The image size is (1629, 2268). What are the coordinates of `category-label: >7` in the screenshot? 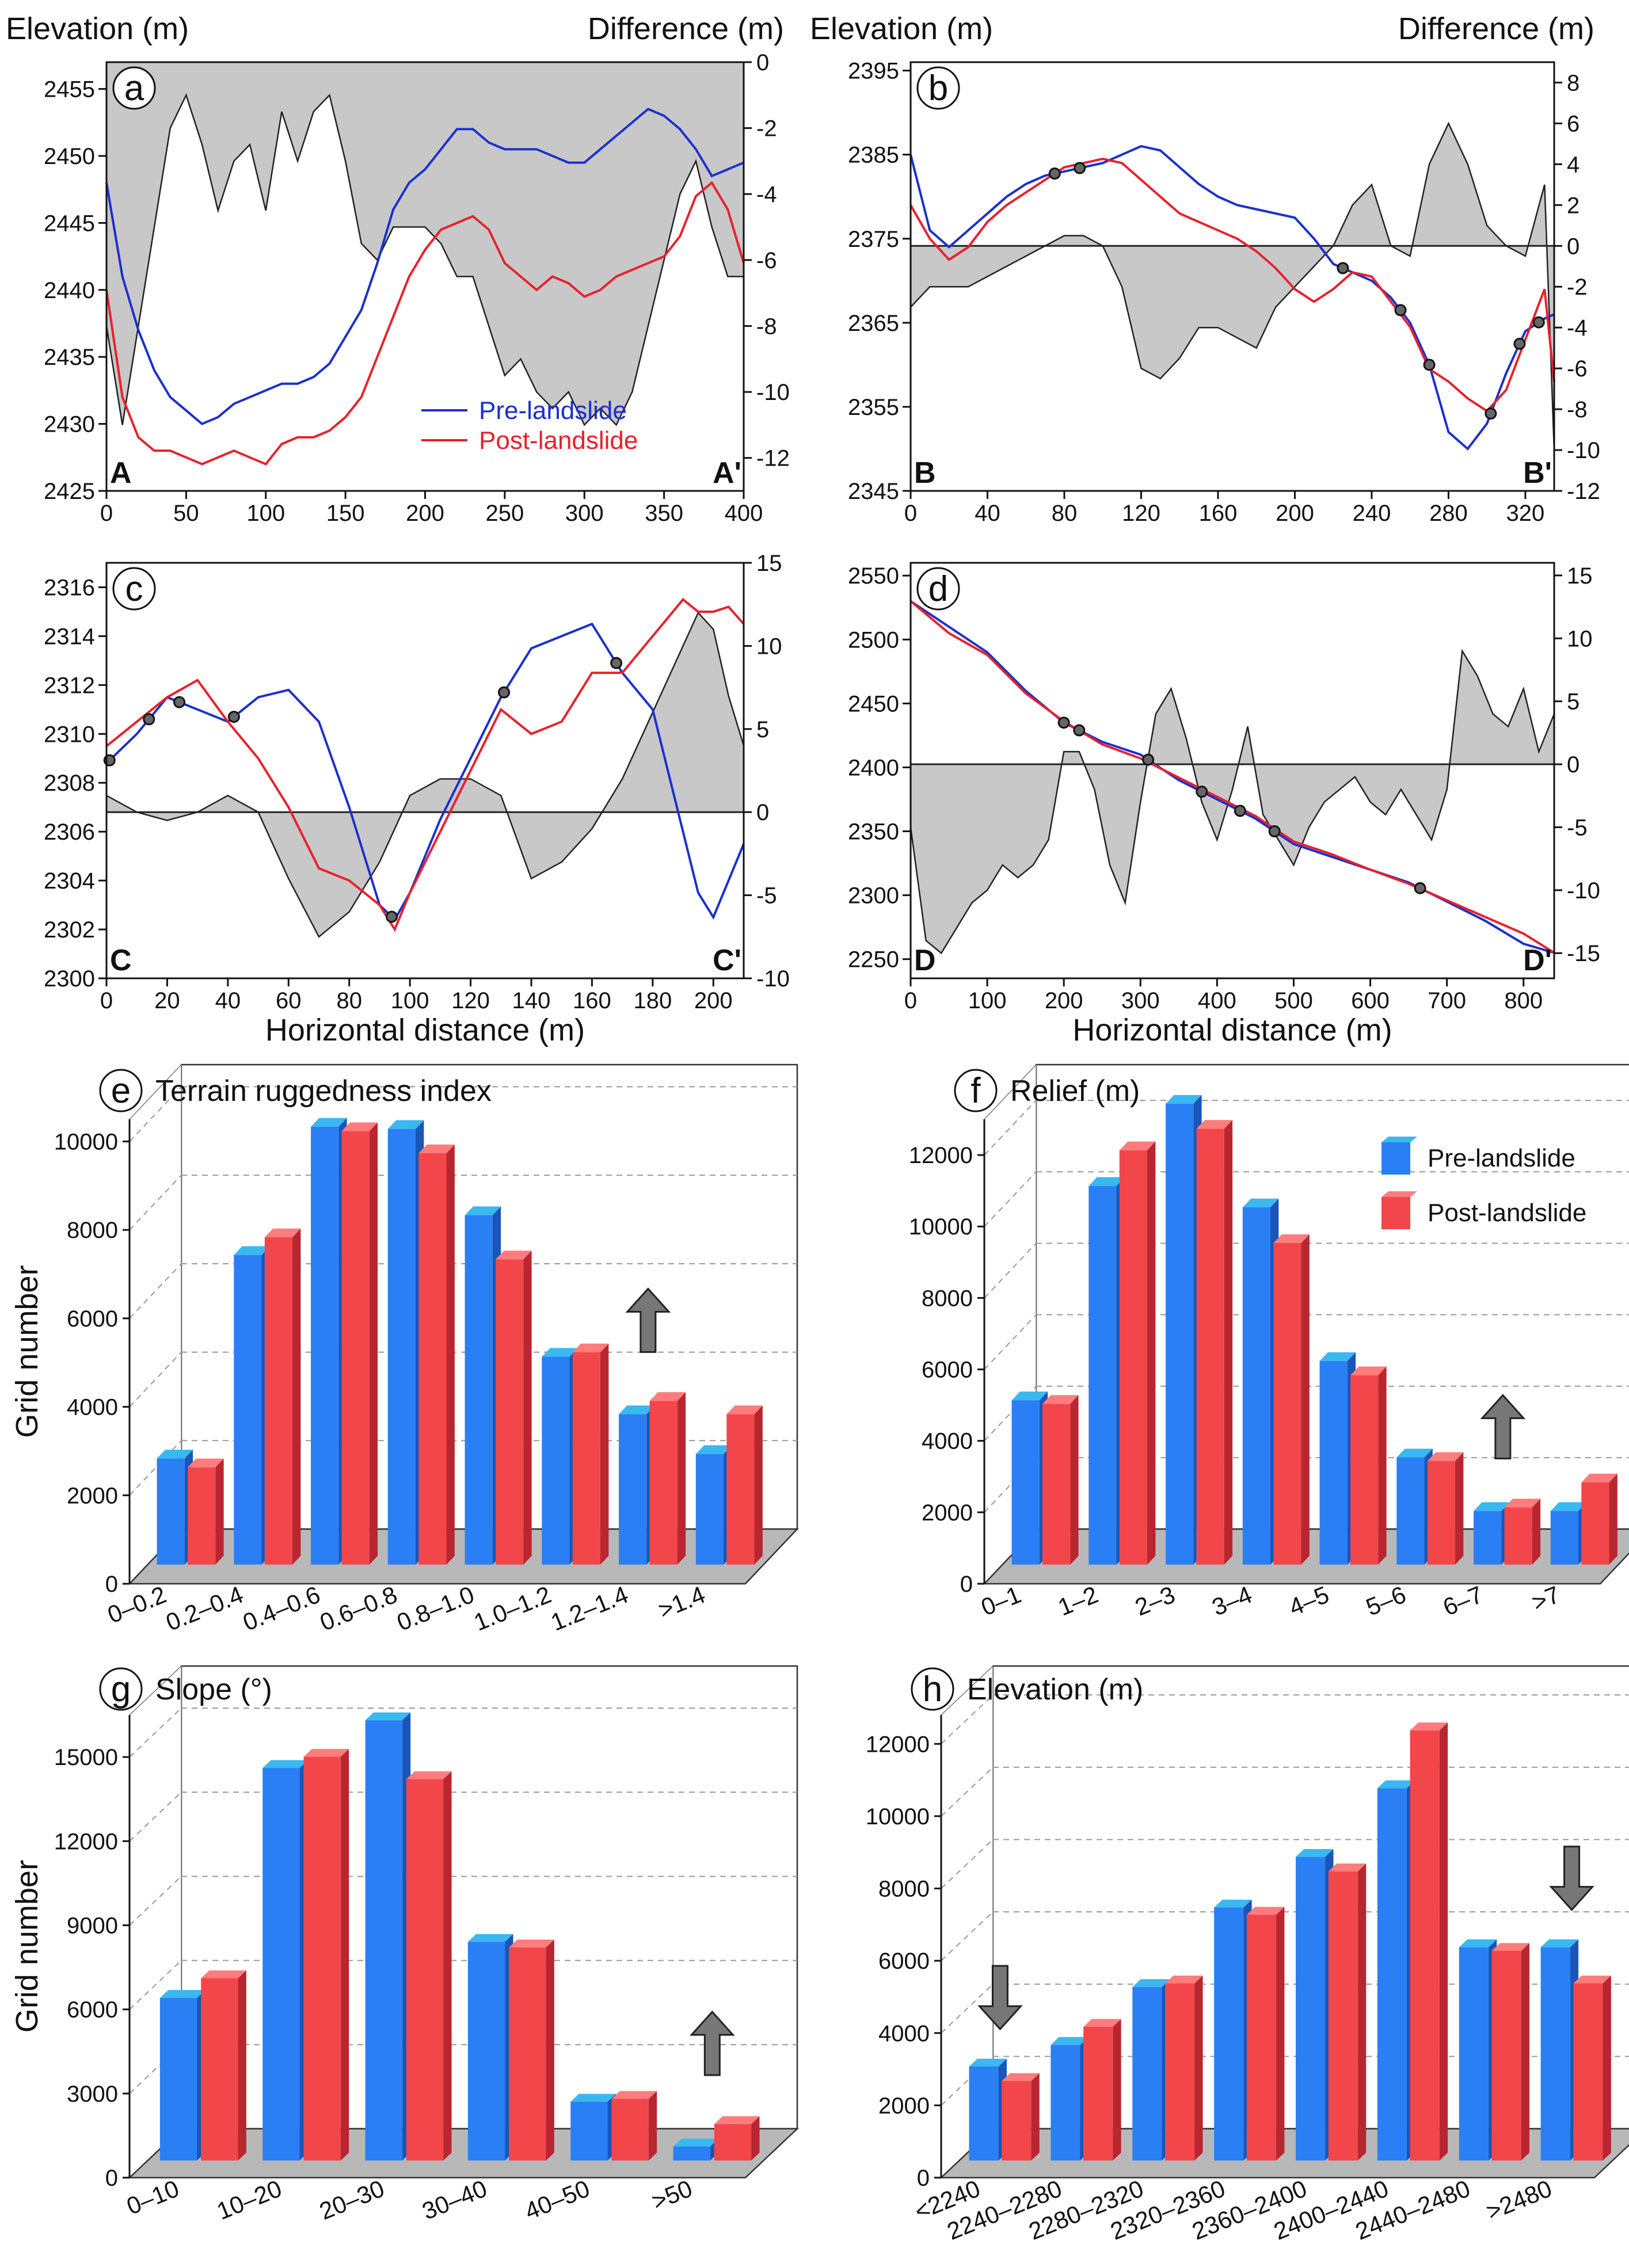 It's located at (1545, 1599).